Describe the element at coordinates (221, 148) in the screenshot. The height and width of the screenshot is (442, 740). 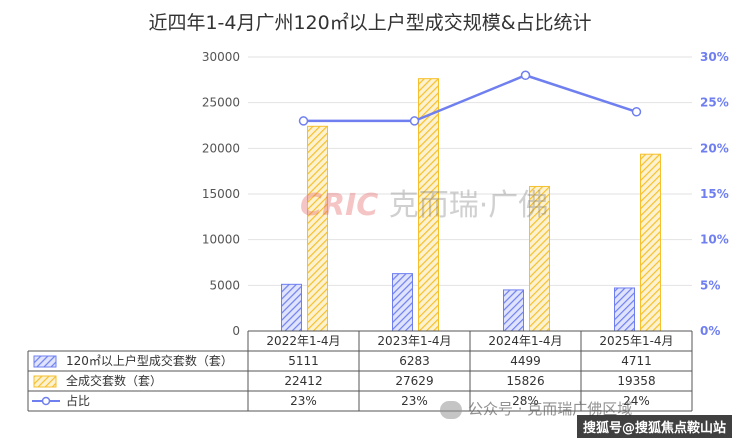
I see `y-left-tick-label: 20000` at that location.